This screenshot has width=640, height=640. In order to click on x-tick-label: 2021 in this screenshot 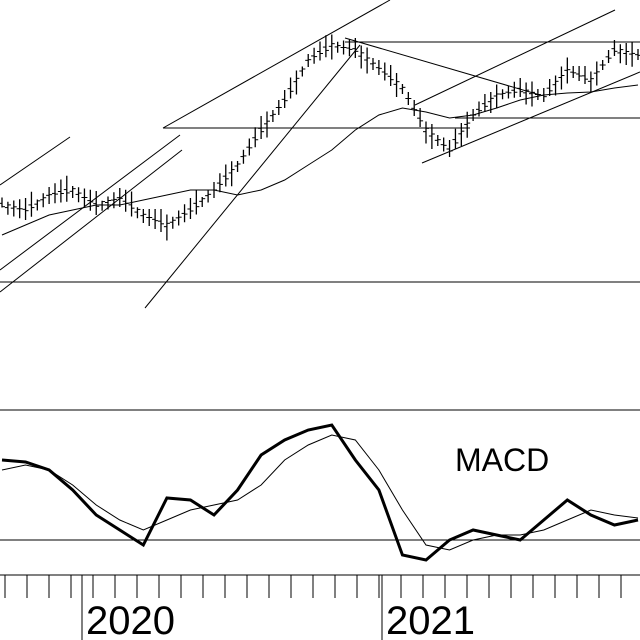, I will do `click(430, 619)`.